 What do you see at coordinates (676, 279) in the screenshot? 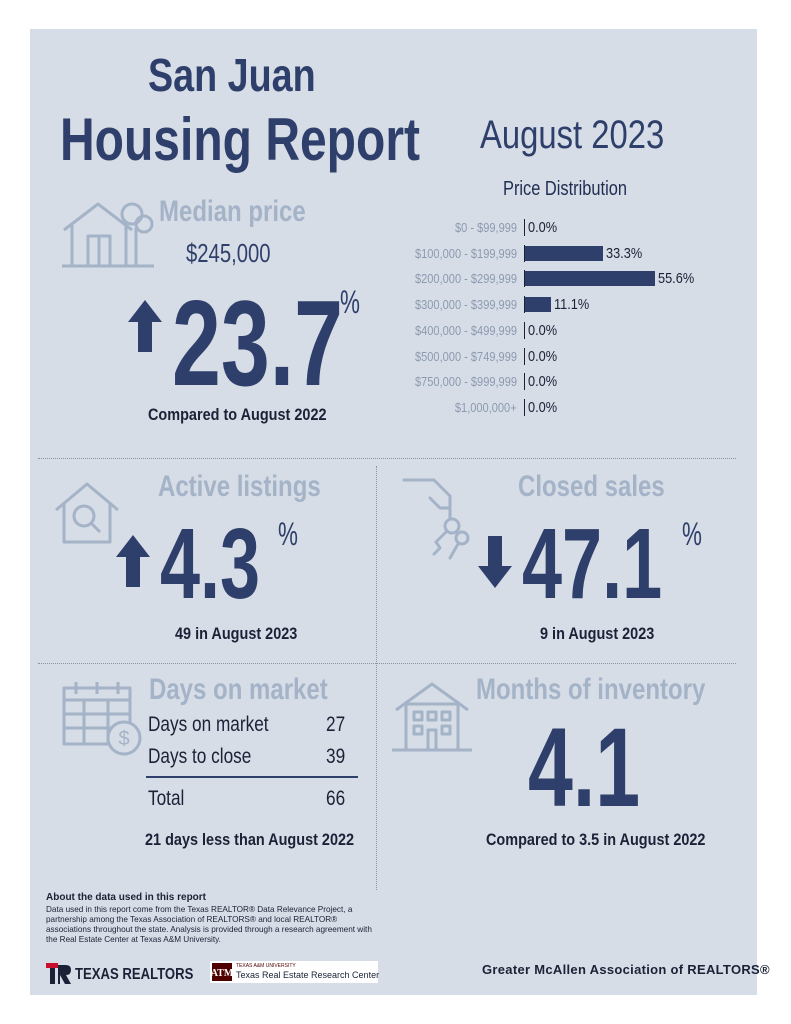
I see `distribution-value-label: 55.6%` at bounding box center [676, 279].